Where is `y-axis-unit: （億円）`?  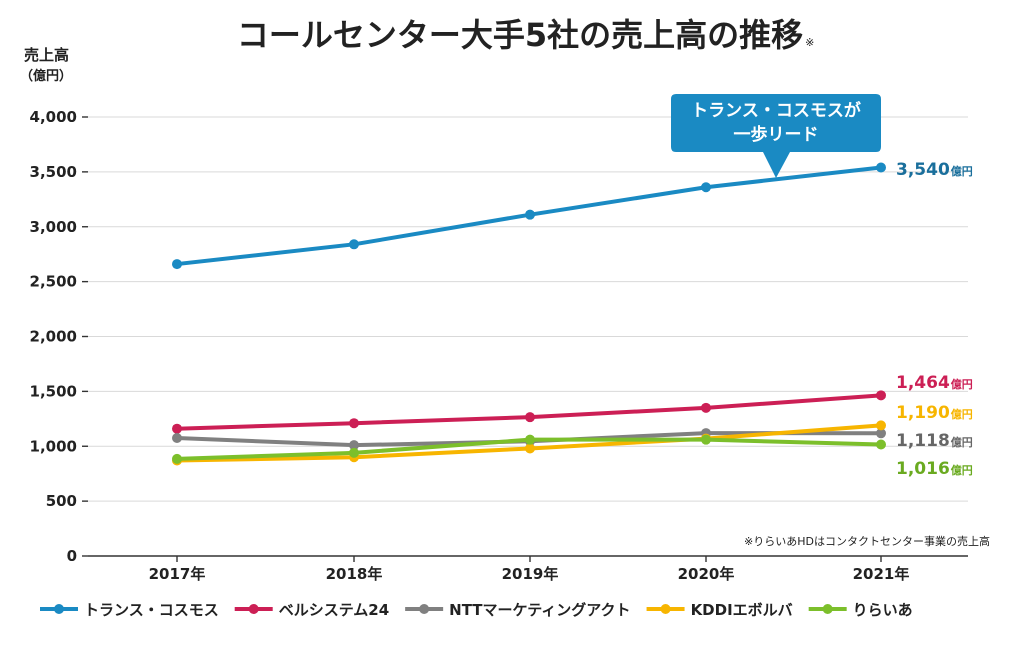 y-axis-unit: （億円） is located at coordinates (46, 76).